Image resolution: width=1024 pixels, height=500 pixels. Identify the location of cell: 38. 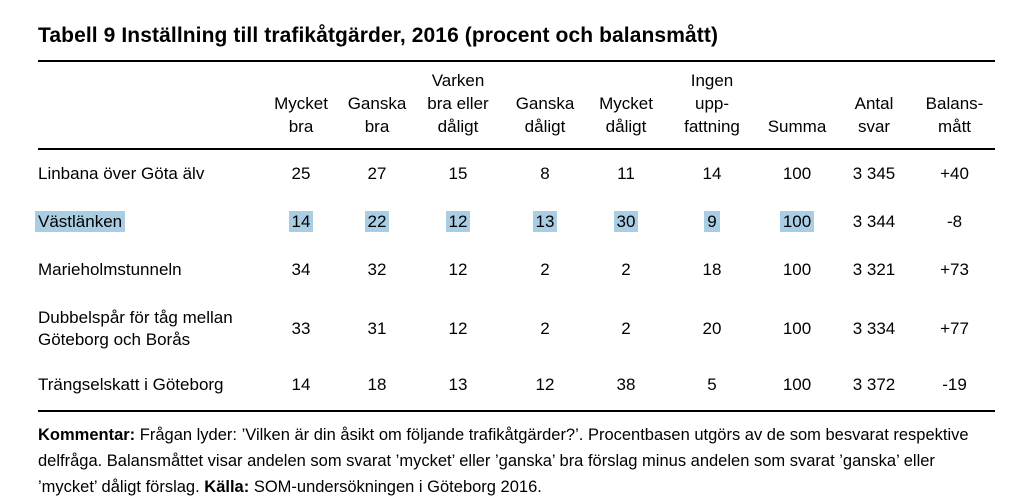
(626, 385).